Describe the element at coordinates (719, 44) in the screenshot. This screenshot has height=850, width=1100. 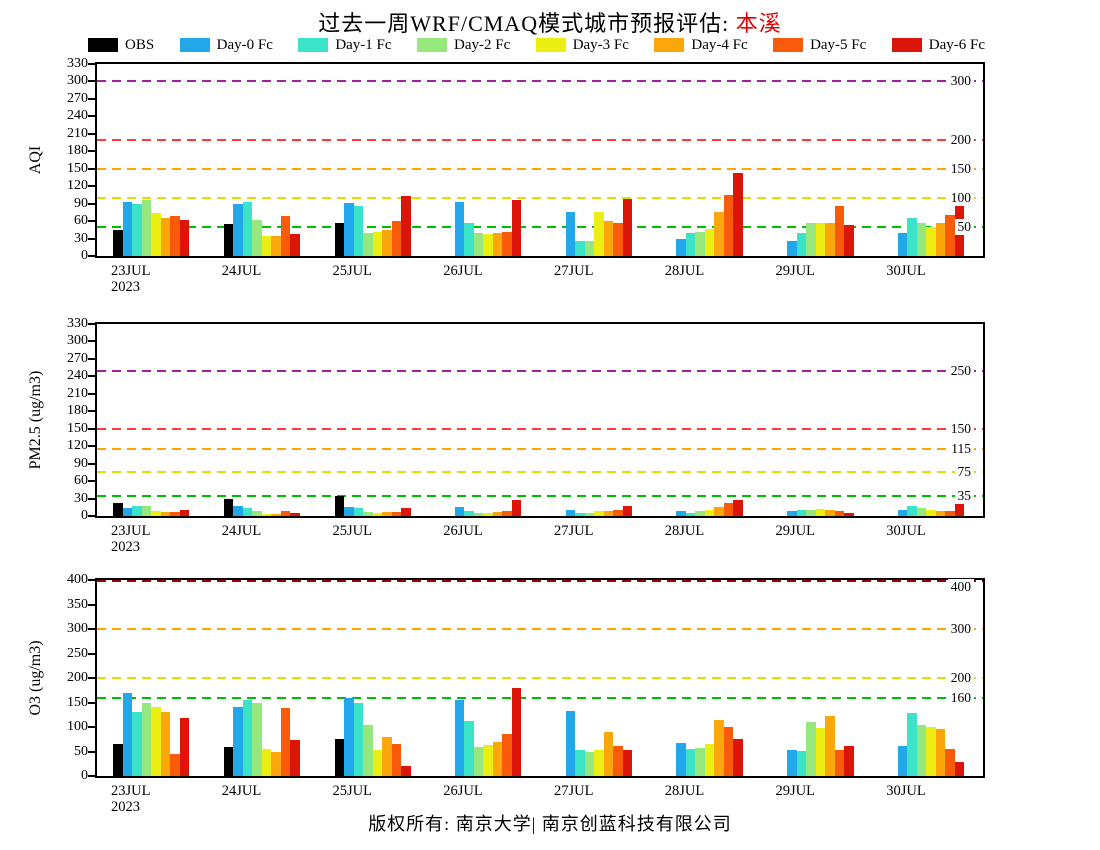
I see `legend-label: Day-4 Fc` at that location.